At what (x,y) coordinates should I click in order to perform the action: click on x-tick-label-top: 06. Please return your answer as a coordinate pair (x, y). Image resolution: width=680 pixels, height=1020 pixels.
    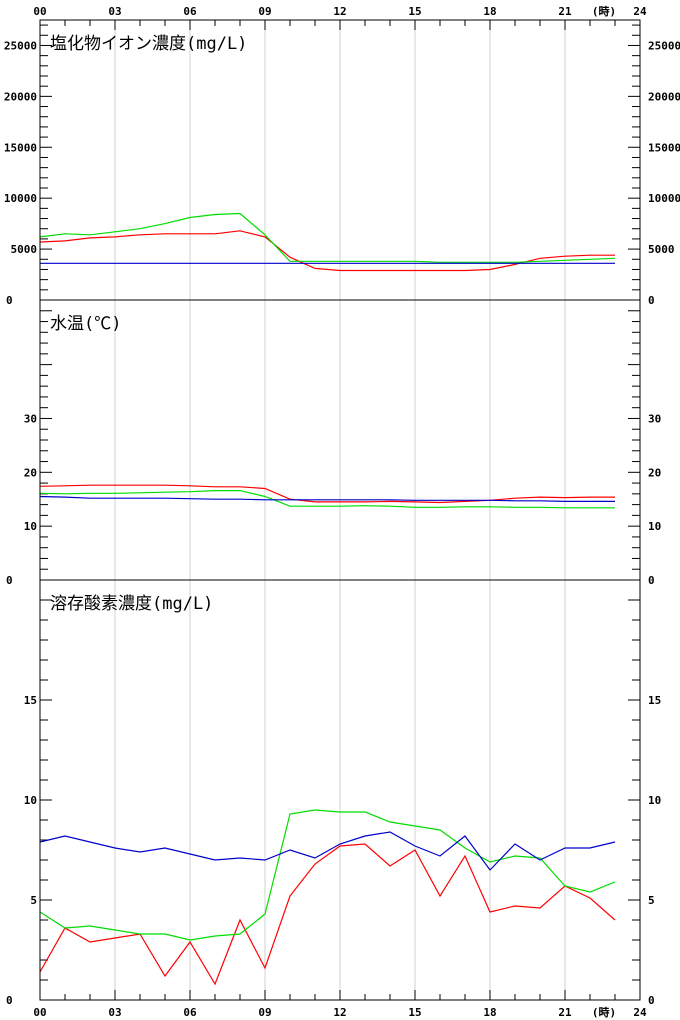
    Looking at the image, I should click on (190, 11).